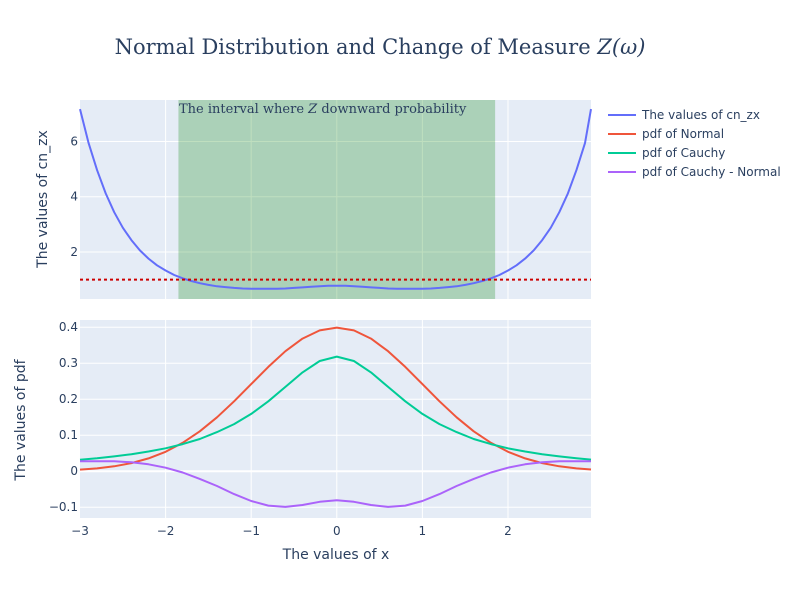  I want to click on bottom-y-tick-label: 0.3, so click(68, 363).